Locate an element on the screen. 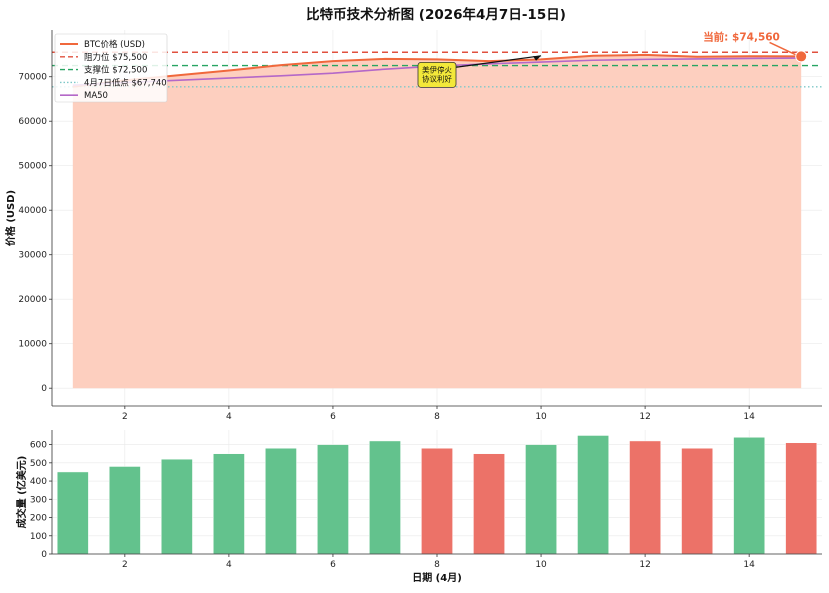 This screenshot has height=593, width=829. price-y-tick-label: 40000 is located at coordinates (32, 211).